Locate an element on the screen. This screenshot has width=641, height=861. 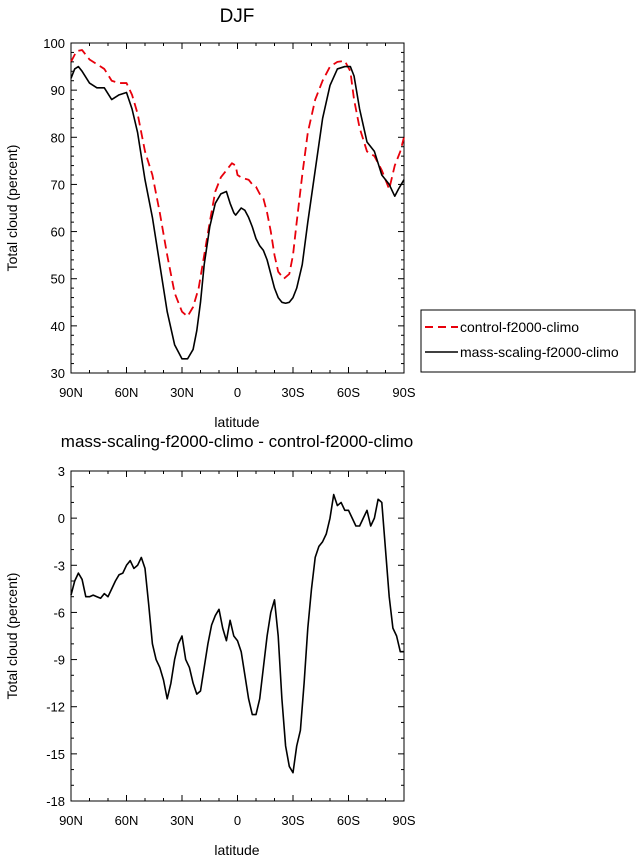
top-x-tick-label: 90S is located at coordinates (403, 392).